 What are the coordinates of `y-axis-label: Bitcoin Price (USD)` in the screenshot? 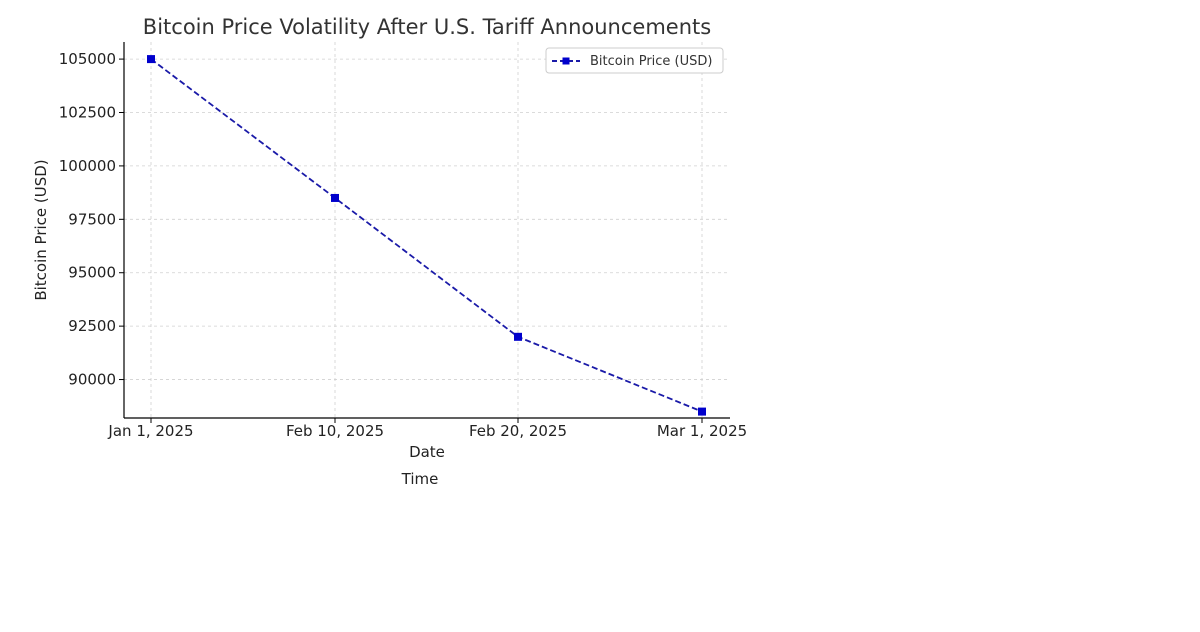 It's located at (41, 229).